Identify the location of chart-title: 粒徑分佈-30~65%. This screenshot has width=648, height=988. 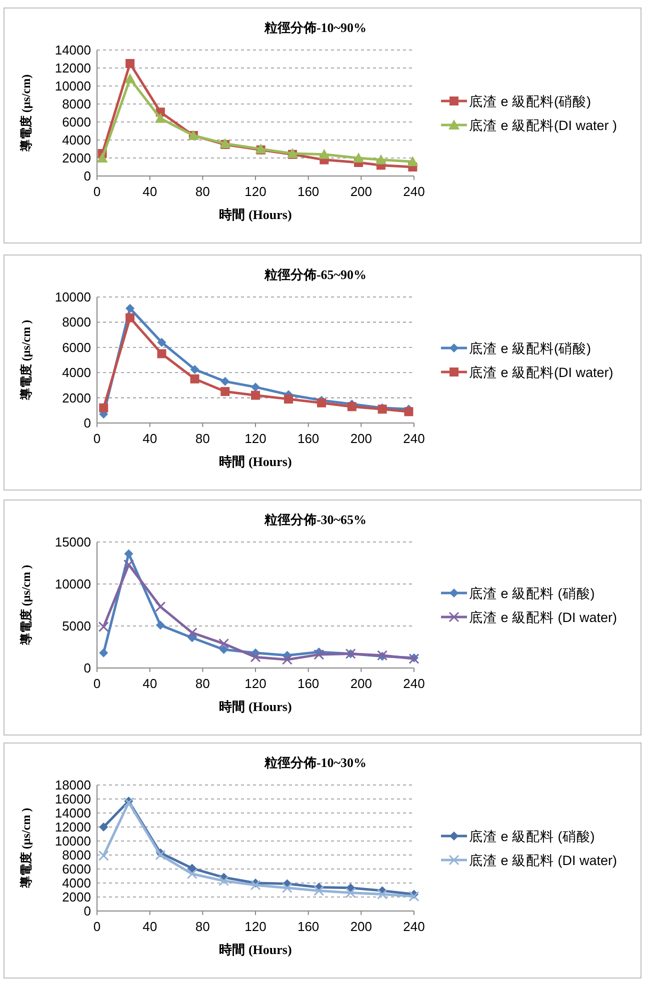
(315, 519).